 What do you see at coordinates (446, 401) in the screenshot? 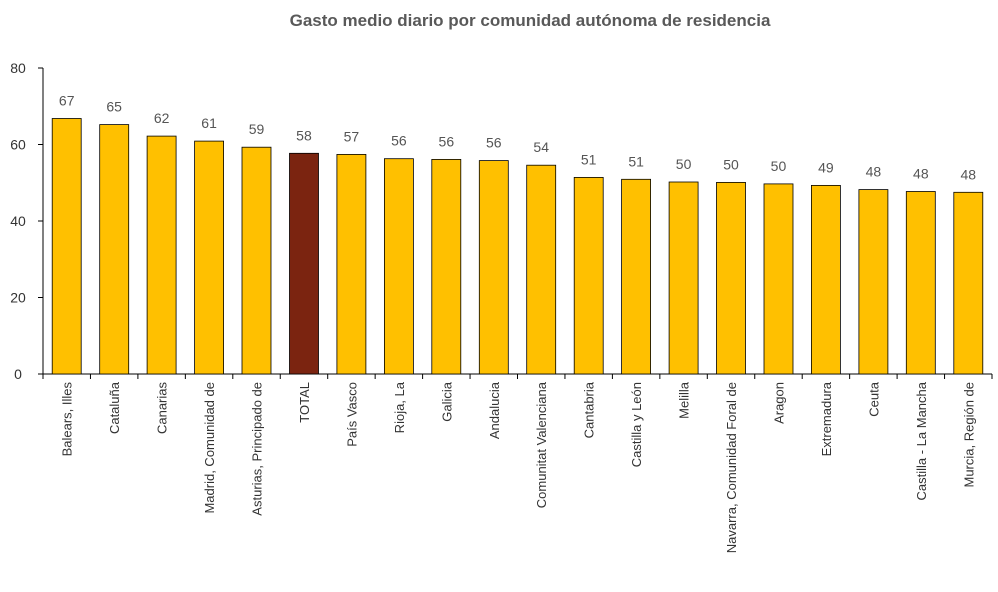
I see `x-tick-label: Galicia` at bounding box center [446, 401].